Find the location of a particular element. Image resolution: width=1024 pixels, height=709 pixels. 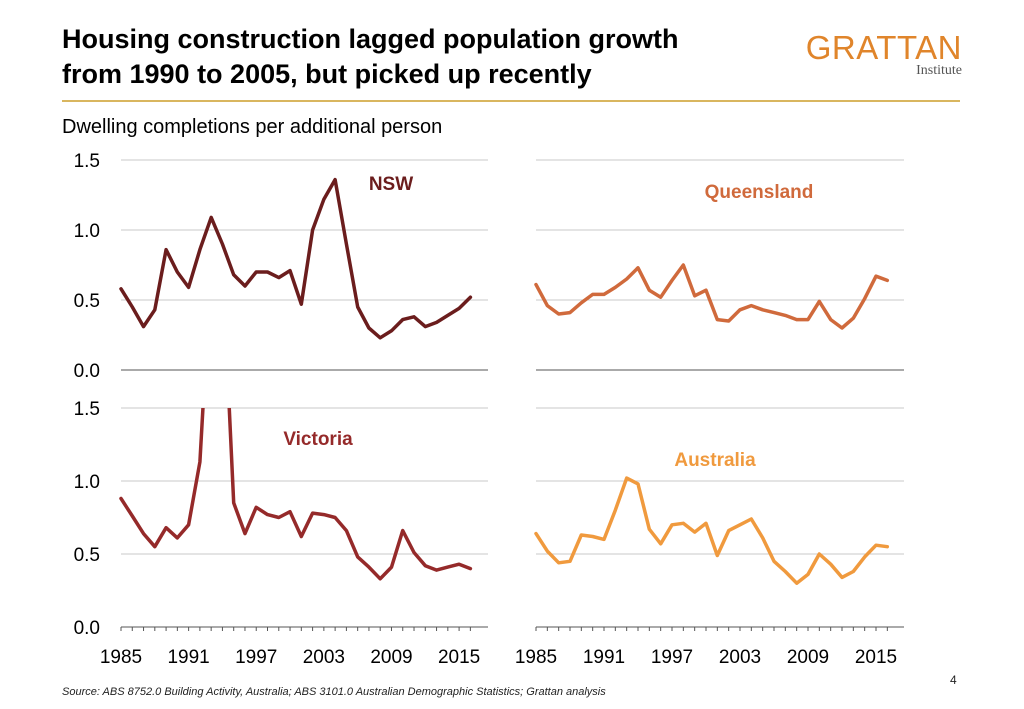

logo-main-text: GRATTAN is located at coordinates (883, 47).